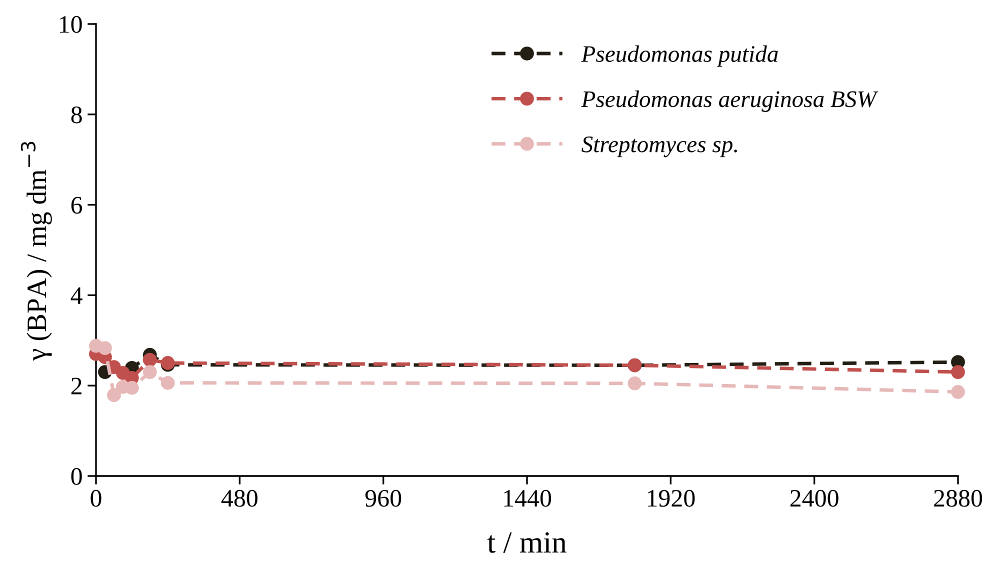 This screenshot has height=570, width=988. What do you see at coordinates (958, 498) in the screenshot?
I see `x-tick-label: 2880` at bounding box center [958, 498].